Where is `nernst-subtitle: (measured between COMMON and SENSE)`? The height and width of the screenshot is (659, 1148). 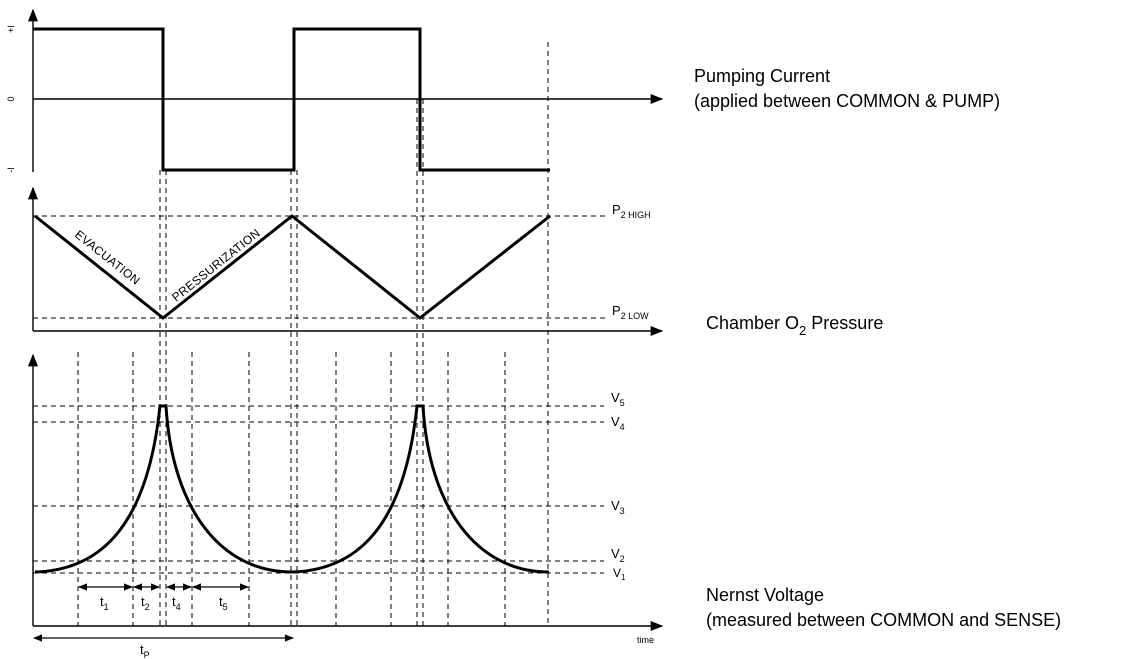 nernst-subtitle: (measured between COMMON and SENSE) is located at coordinates (883, 620).